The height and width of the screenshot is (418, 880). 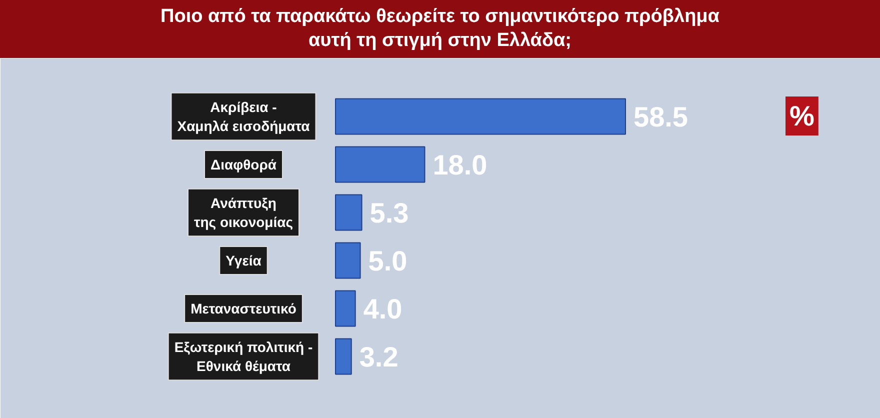 I want to click on chart-title: Ποιο από τα παρακάτω θεωρείτε το σημαντικότερο πρόβλημα αυτή τη στιγμή στην Ελλάδα;, so click(x=440, y=29).